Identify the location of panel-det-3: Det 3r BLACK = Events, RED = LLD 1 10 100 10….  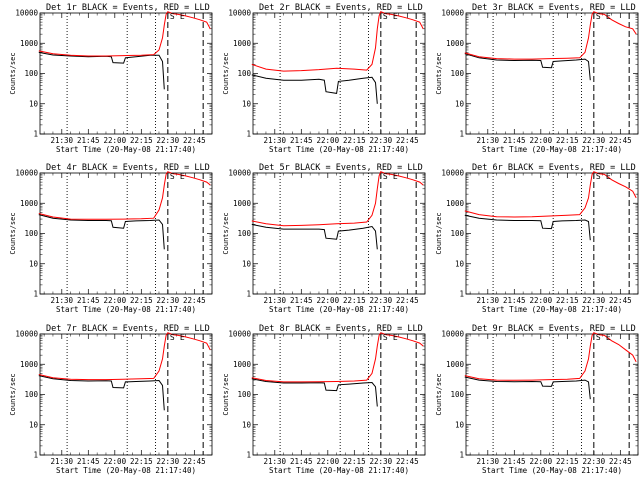
(537, 78).